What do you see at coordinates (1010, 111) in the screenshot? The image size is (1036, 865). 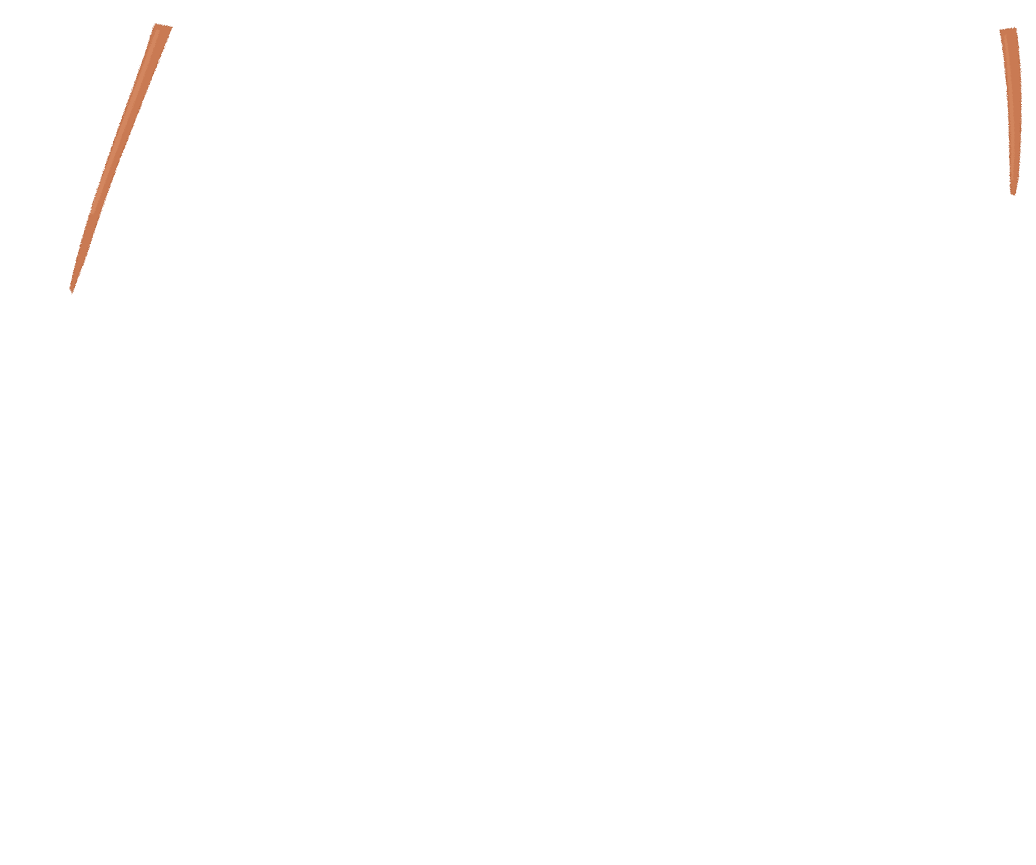 I see `right-brush-stroke` at bounding box center [1010, 111].